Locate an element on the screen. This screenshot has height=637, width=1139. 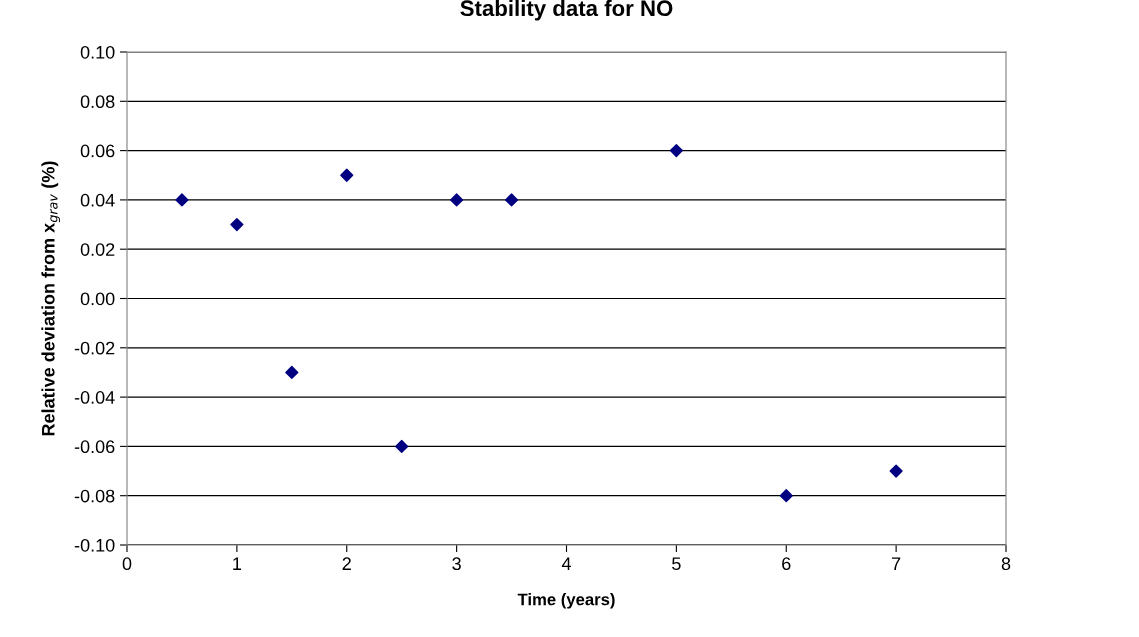
y-tick-label: 0.00 is located at coordinates (97, 299).